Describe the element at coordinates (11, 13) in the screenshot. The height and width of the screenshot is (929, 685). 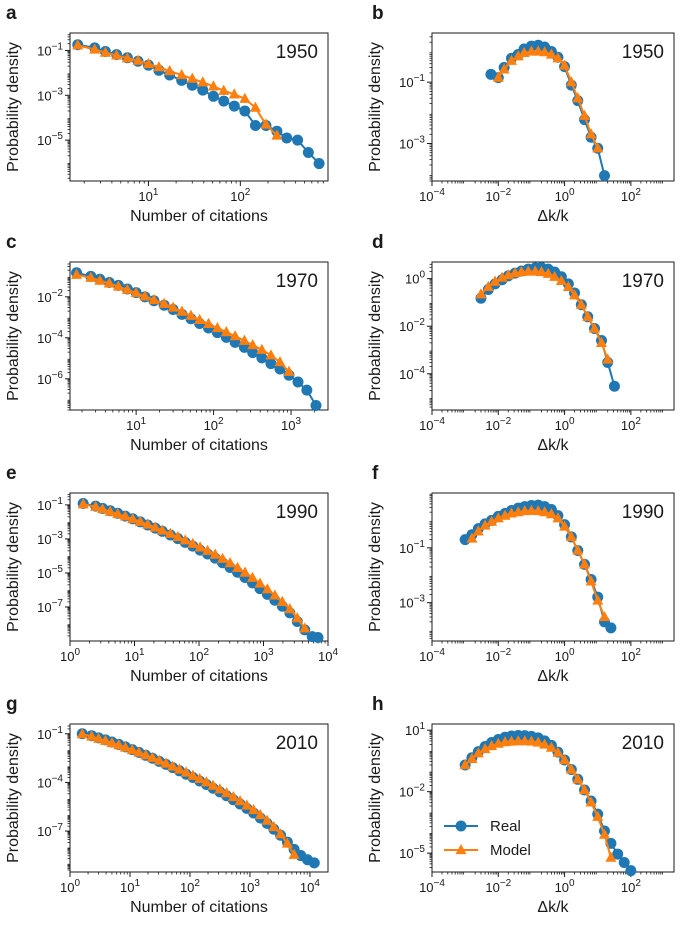
I see `panel-letter: a` at that location.